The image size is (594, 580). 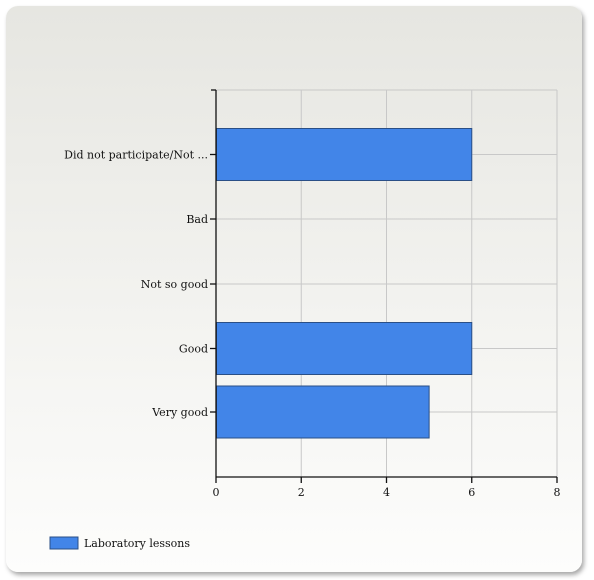 What do you see at coordinates (64, 543) in the screenshot?
I see `legend-swatch` at bounding box center [64, 543].